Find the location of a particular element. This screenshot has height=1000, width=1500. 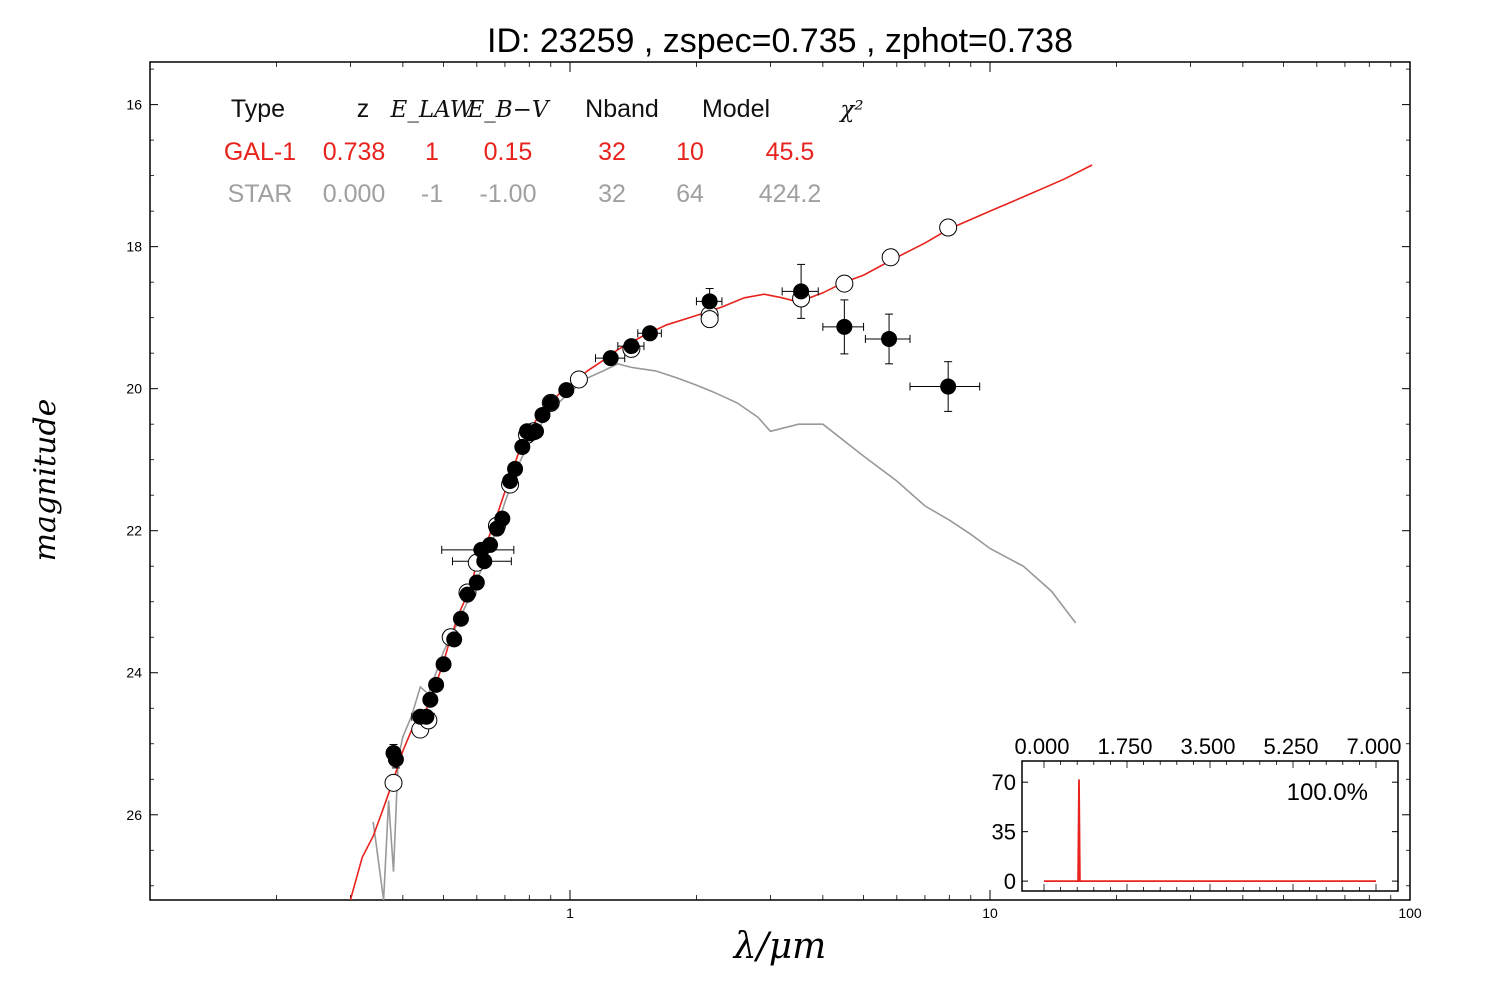

inset-y-tick-label: 0 is located at coordinates (1010, 881).